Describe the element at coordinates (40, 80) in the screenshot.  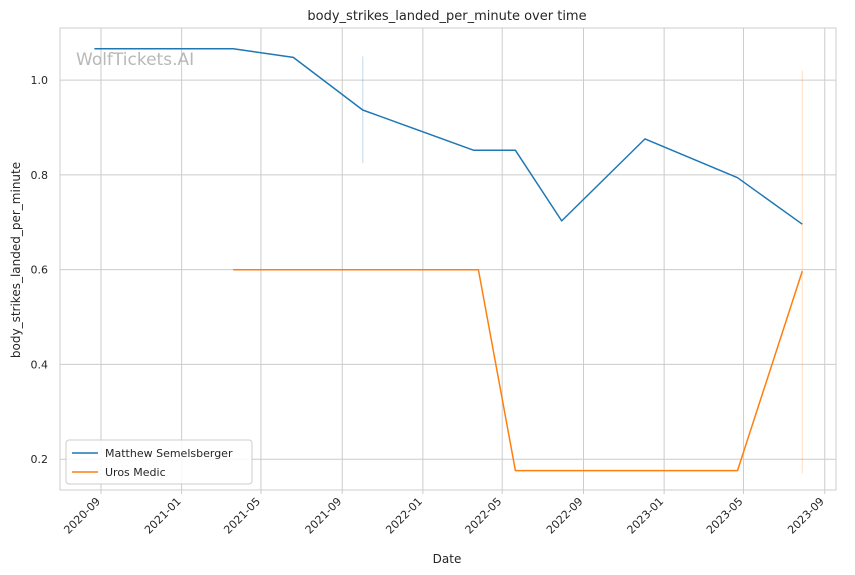
I see `y-tick-label: 1.0` at that location.